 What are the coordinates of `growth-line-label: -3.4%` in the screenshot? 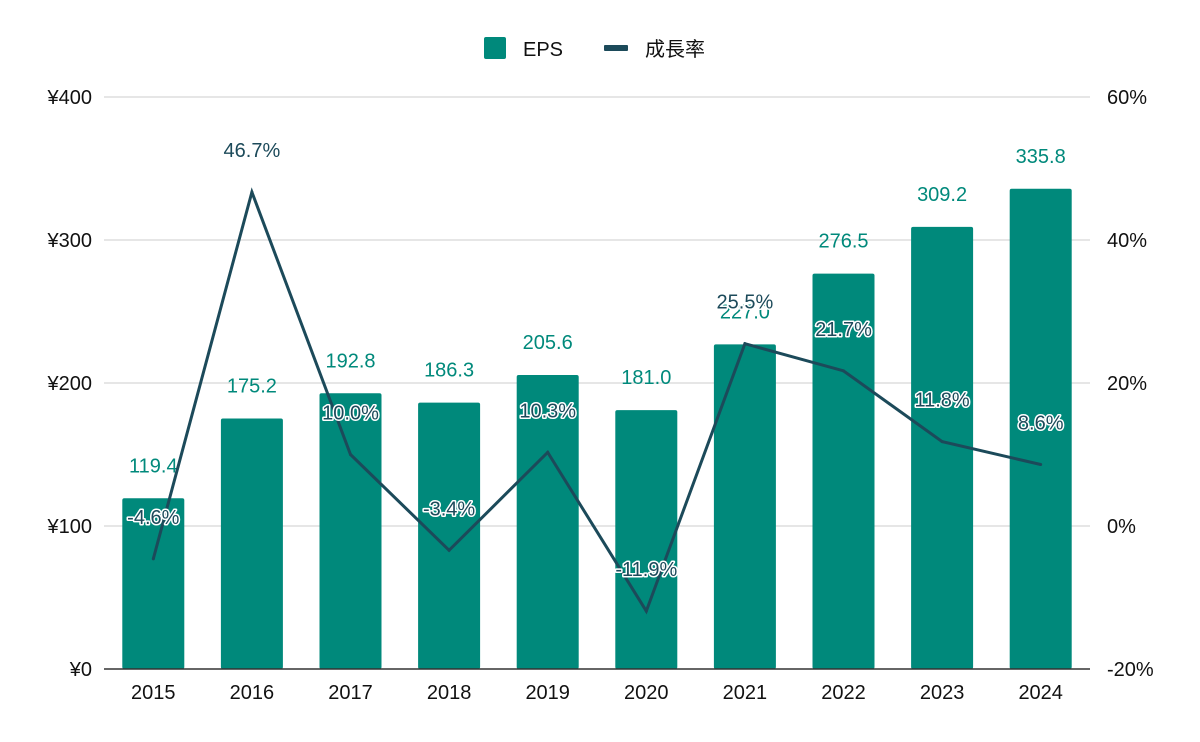 It's located at (449, 509).